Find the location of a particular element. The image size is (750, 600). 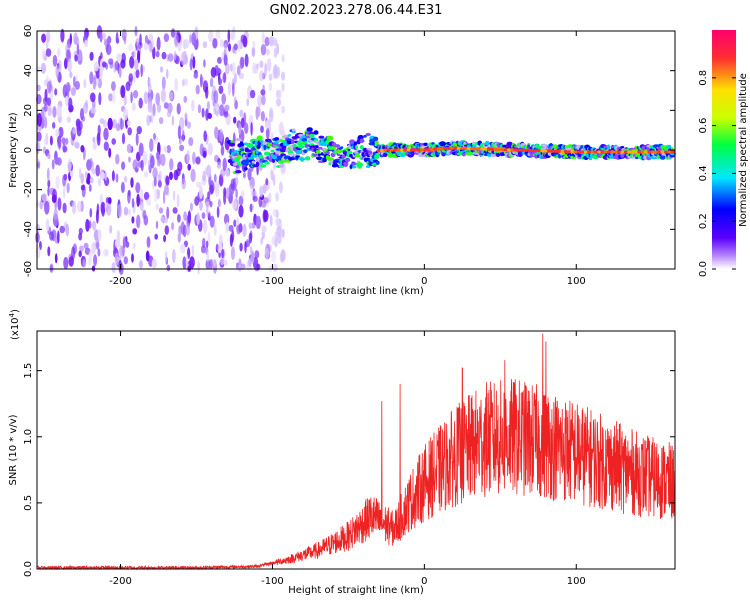

snr-x-tick-label: 0 is located at coordinates (424, 581).